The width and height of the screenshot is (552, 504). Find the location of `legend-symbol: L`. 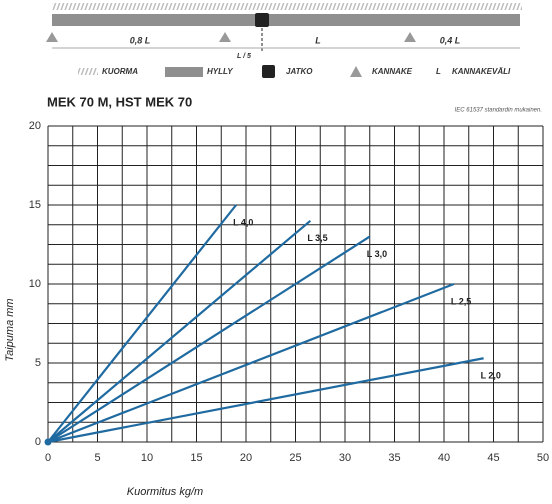

legend-symbol: L is located at coordinates (438, 71).